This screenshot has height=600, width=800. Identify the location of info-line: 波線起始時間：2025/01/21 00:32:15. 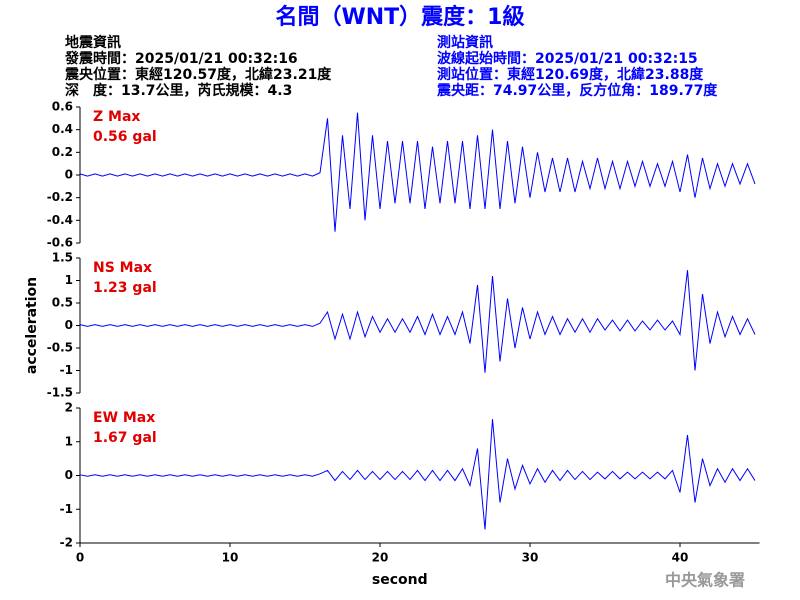
(567, 58).